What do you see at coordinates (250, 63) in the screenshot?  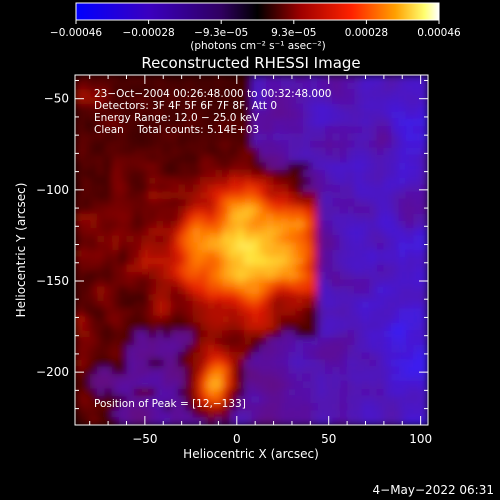 I see `chart-title: Reconstructed RHESSI Image` at bounding box center [250, 63].